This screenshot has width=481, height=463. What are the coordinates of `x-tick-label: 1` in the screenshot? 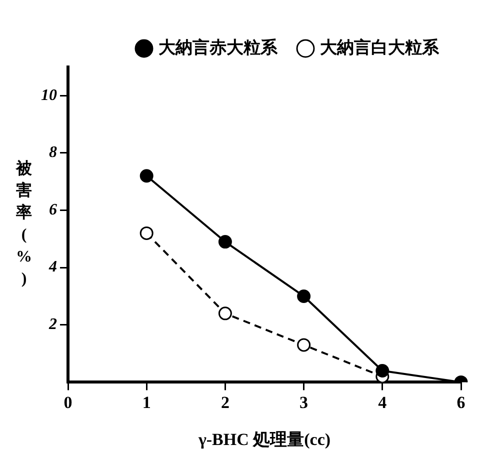 It's located at (146, 402).